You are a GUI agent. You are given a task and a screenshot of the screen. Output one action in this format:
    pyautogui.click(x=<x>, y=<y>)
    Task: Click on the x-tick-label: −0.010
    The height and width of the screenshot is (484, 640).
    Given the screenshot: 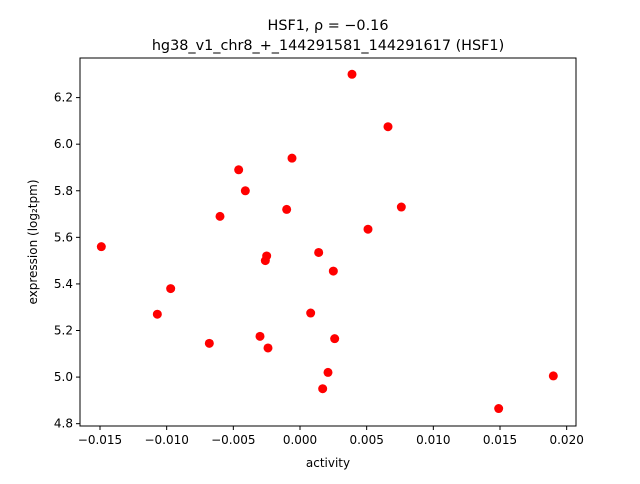 What is the action you would take?
    pyautogui.click(x=166, y=440)
    